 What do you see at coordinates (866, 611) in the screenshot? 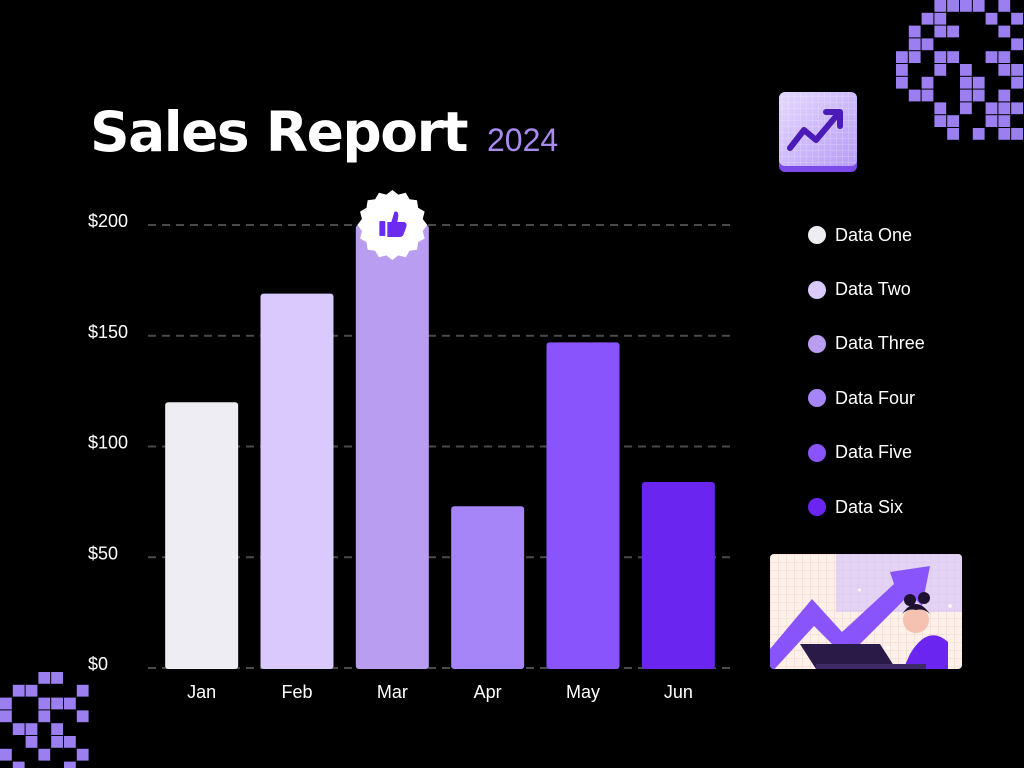
I see `woman-with-laptop-illustration` at bounding box center [866, 611].